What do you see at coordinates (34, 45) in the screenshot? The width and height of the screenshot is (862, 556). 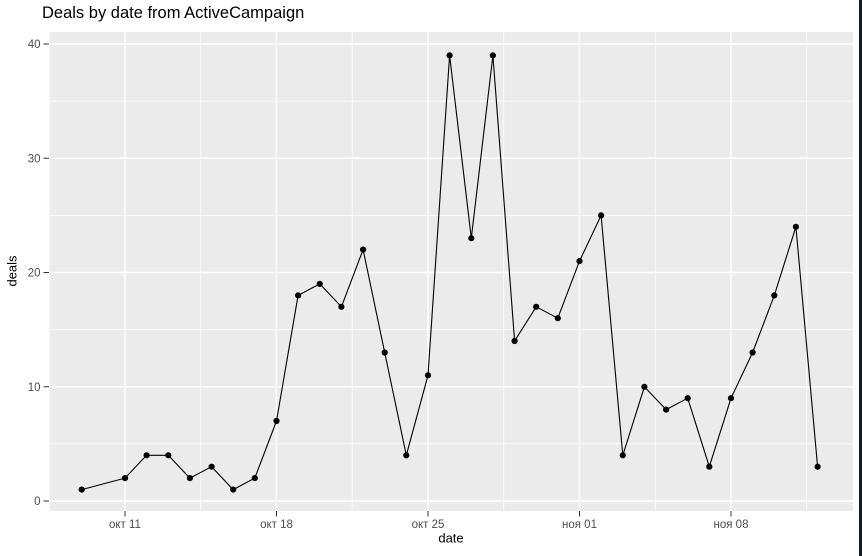 I see `y-tick-label: 40` at bounding box center [34, 45].